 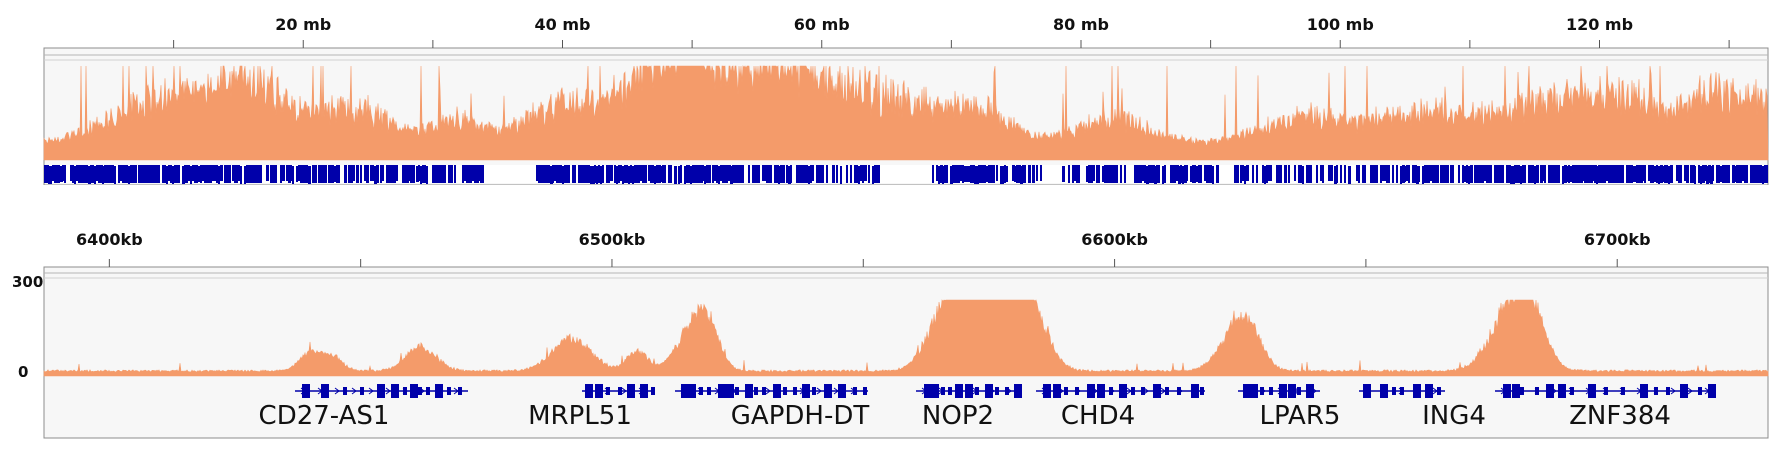 What do you see at coordinates (800, 416) in the screenshot?
I see `gene-label: GAPDH-DT` at bounding box center [800, 416].